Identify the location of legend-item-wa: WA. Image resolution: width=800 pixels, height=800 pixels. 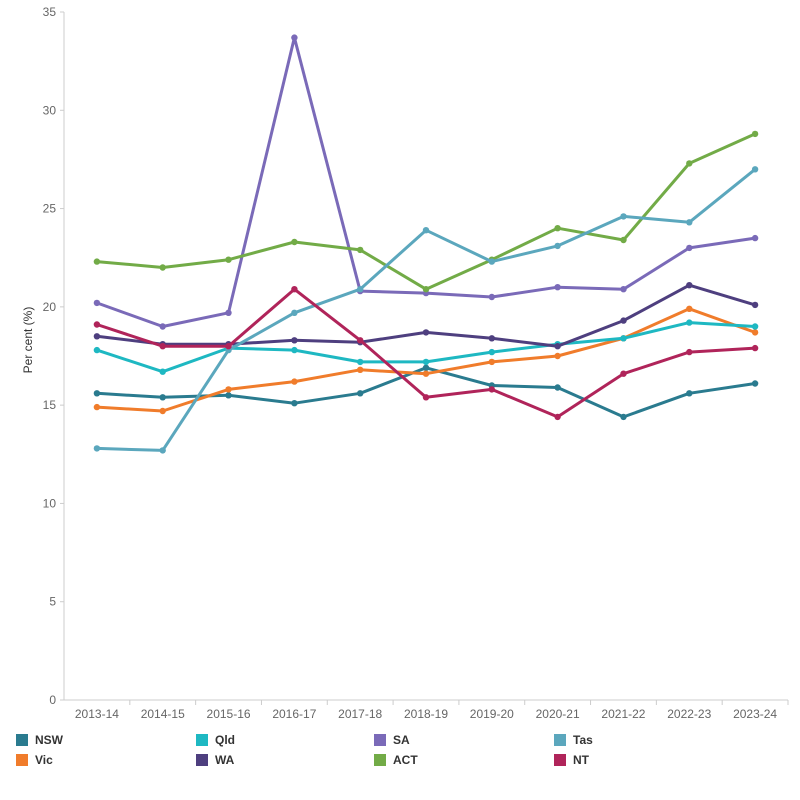
(215, 760).